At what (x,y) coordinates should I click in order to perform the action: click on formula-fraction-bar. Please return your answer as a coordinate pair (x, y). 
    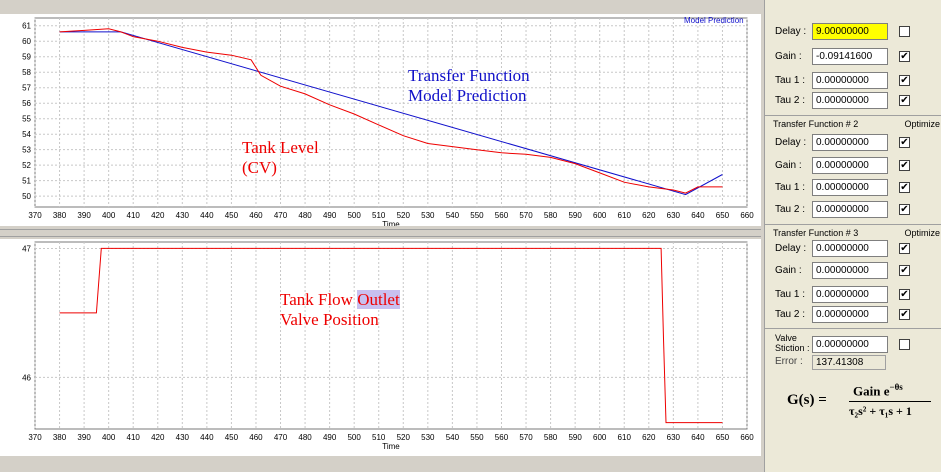
    Looking at the image, I should click on (890, 401).